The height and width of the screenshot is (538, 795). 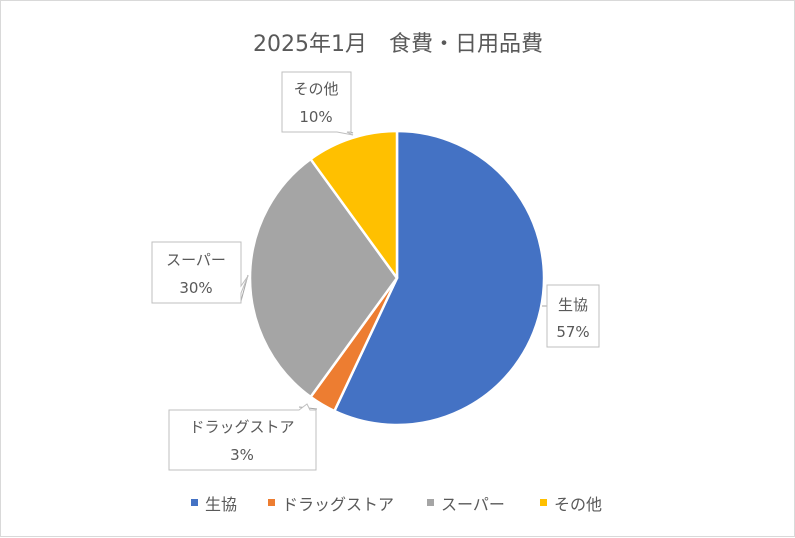 What do you see at coordinates (195, 288) in the screenshot?
I see `callout-super-percent: 30%` at bounding box center [195, 288].